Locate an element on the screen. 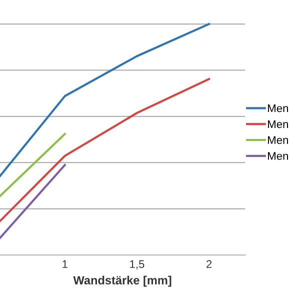 This screenshot has height=300, width=300. x-tick-label: 1,5 is located at coordinates (137, 265).